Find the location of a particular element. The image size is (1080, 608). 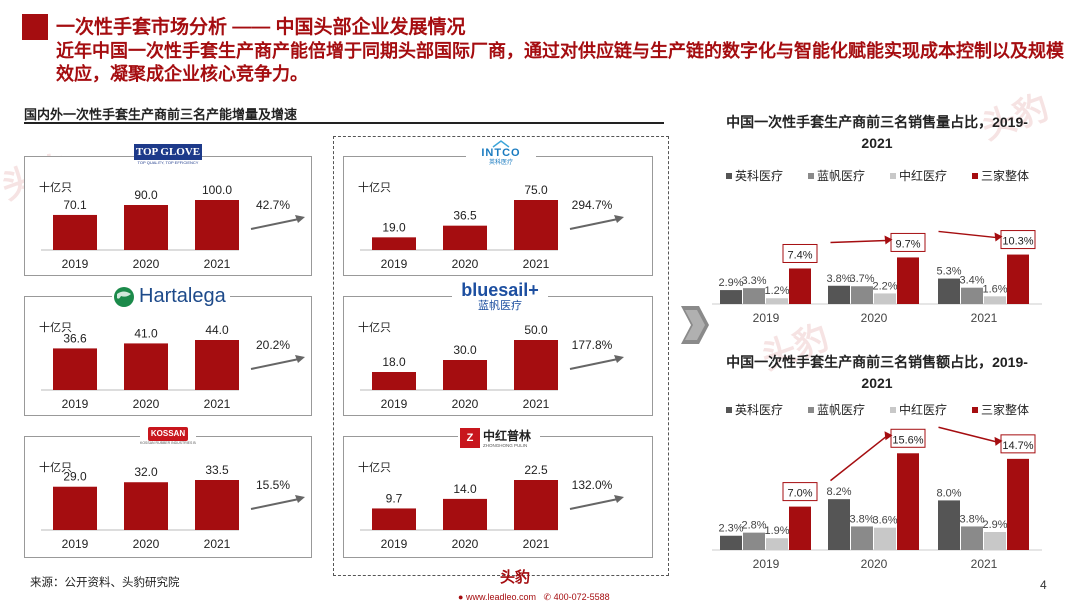

kossan-logo: KOSSAN KOSSAN RUBBER INDUSTRIES BHD is located at coordinates (168, 440).